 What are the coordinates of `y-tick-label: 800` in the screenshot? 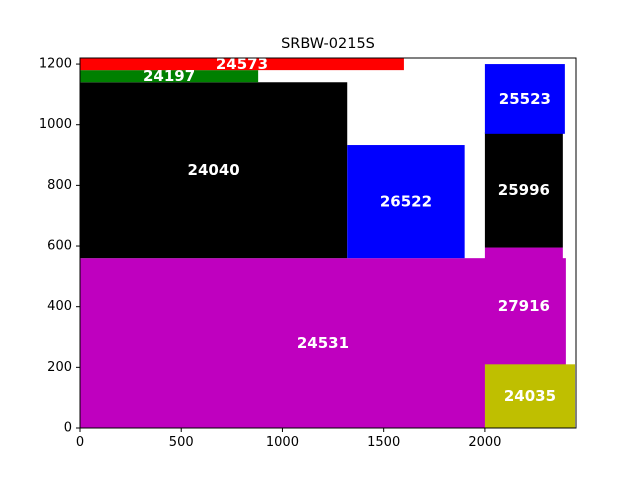 It's located at (59, 185).